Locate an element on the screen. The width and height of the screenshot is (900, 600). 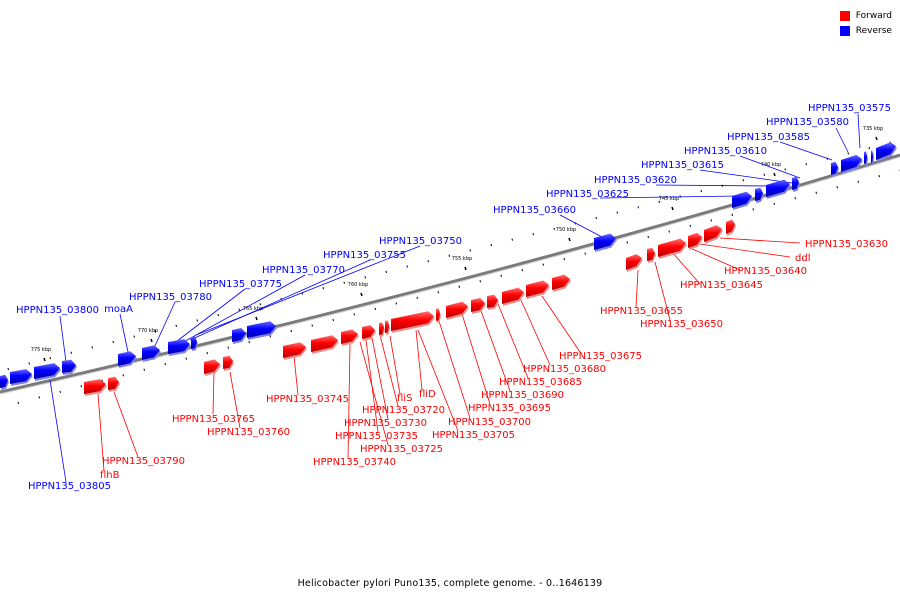
reverse-gene-label-hppn135-03615: HPPN135_03615 is located at coordinates (682, 165).